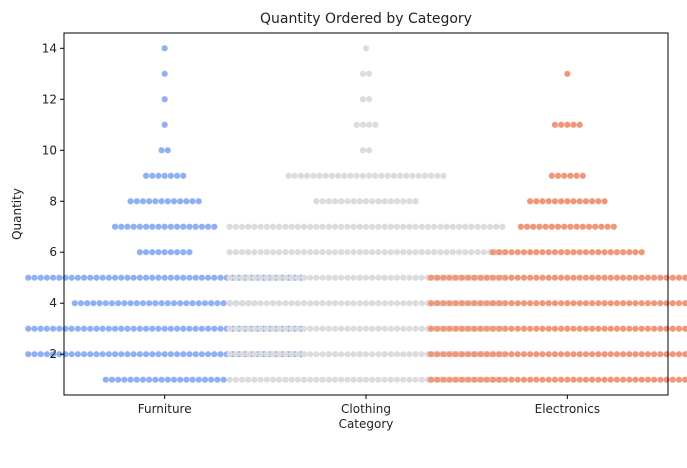 This screenshot has height=468, width=687. Describe the element at coordinates (49, 99) in the screenshot. I see `y-tick-label: 12` at that location.